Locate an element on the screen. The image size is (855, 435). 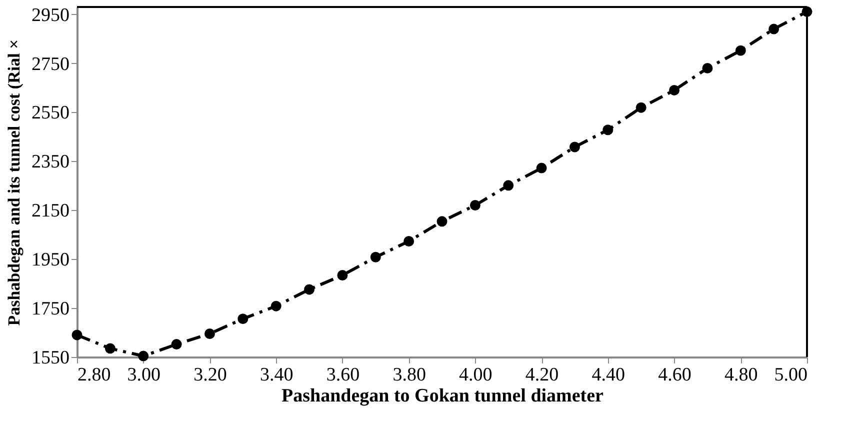
x-tick-label: 3.20 is located at coordinates (210, 375).